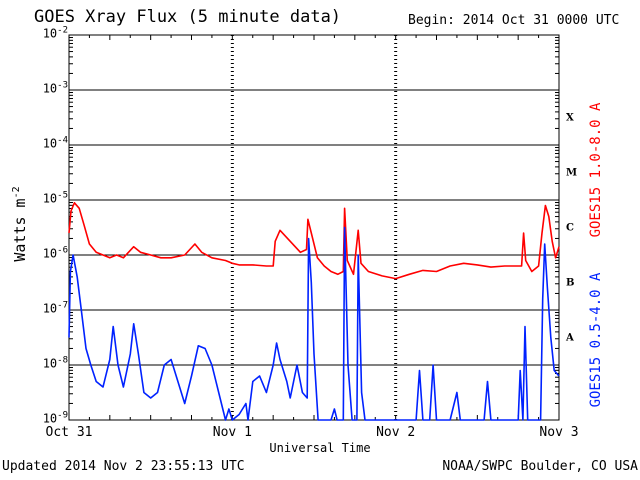  Describe the element at coordinates (55, 363) in the screenshot. I see `y-tick-label: 10⁻⁸` at that location.